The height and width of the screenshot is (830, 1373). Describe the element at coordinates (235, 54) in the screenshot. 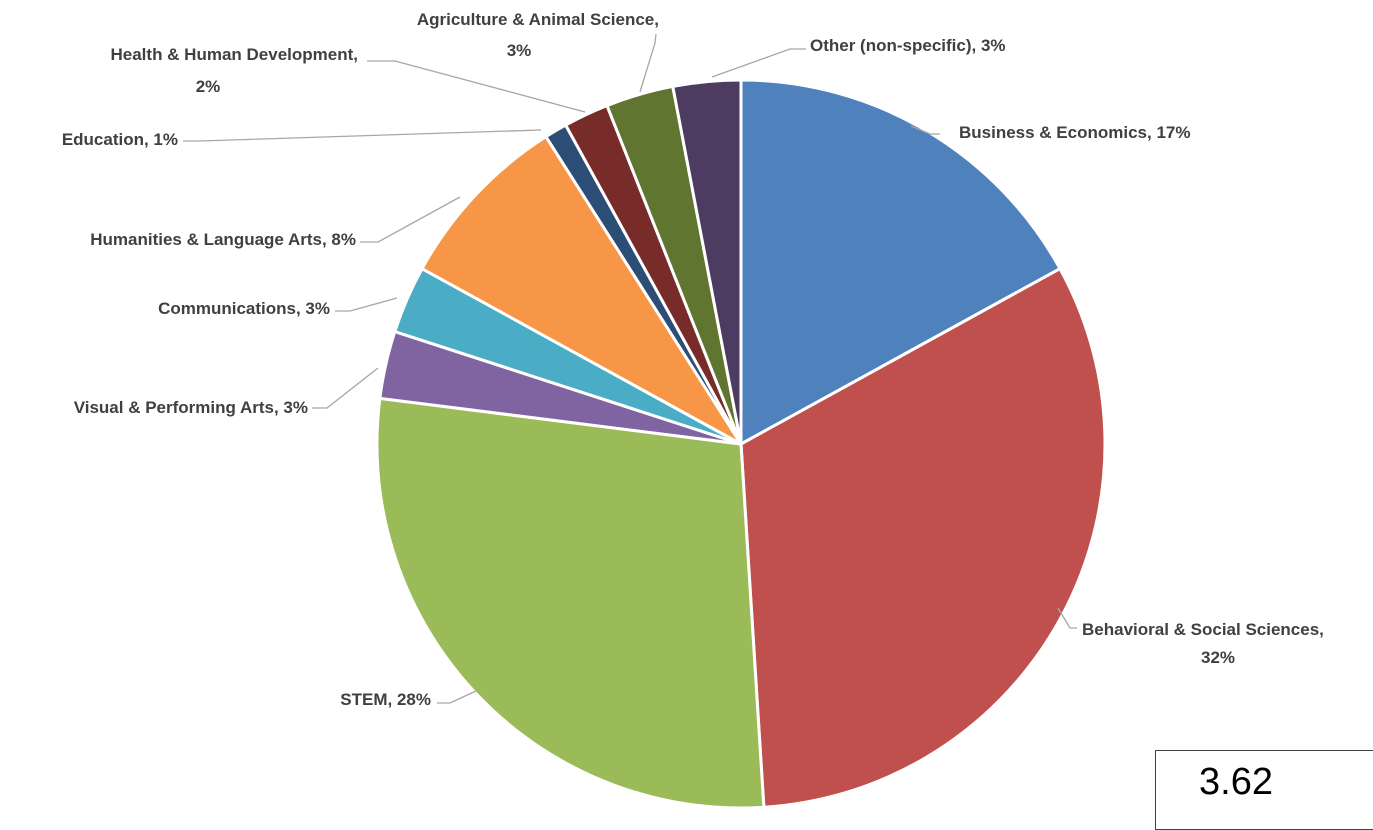

I see `data-label-8-line-1: Health & Human Development,` at that location.